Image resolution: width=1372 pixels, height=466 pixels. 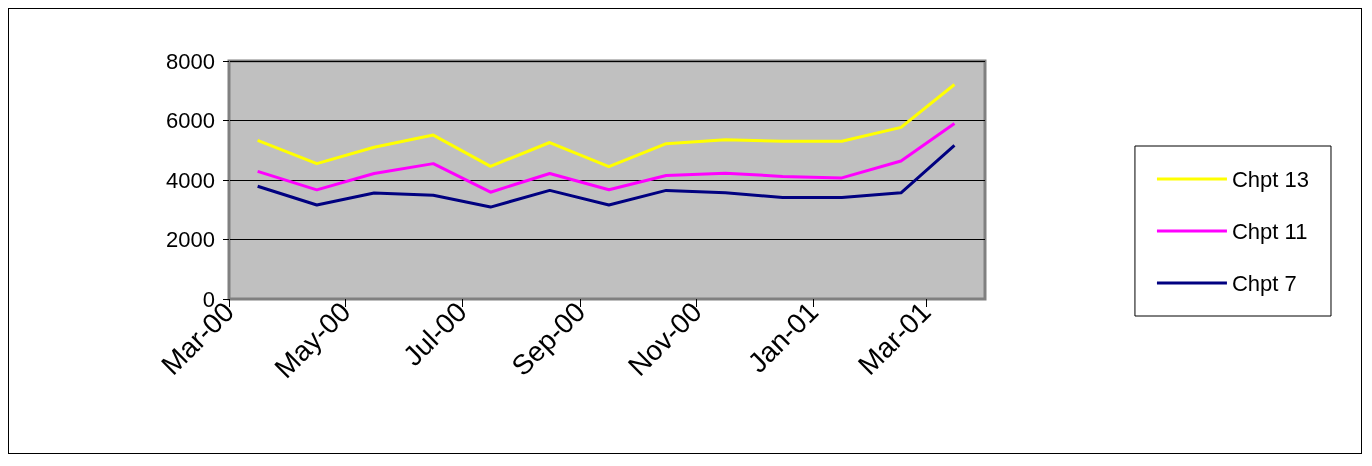 What do you see at coordinates (190, 61) in the screenshot?
I see `y-tick-label: 8000` at bounding box center [190, 61].